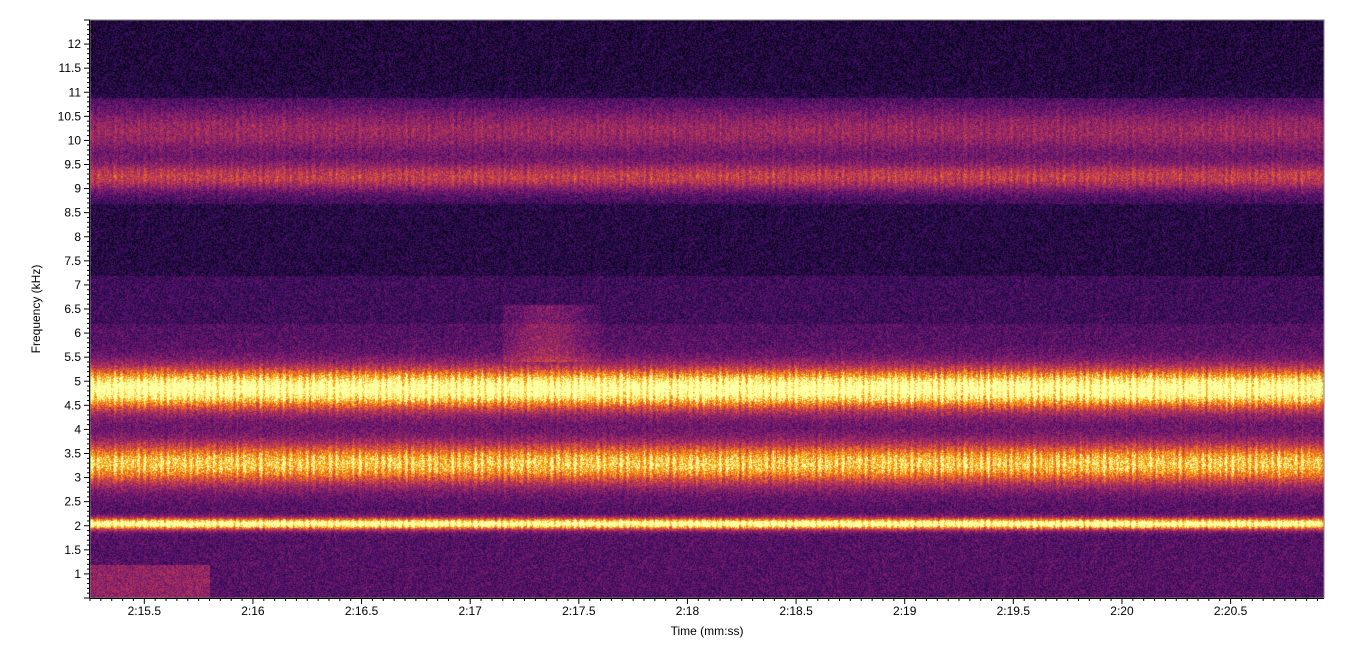 This screenshot has width=1347, height=663. I want to click on y-tick-label: 5, so click(77, 381).